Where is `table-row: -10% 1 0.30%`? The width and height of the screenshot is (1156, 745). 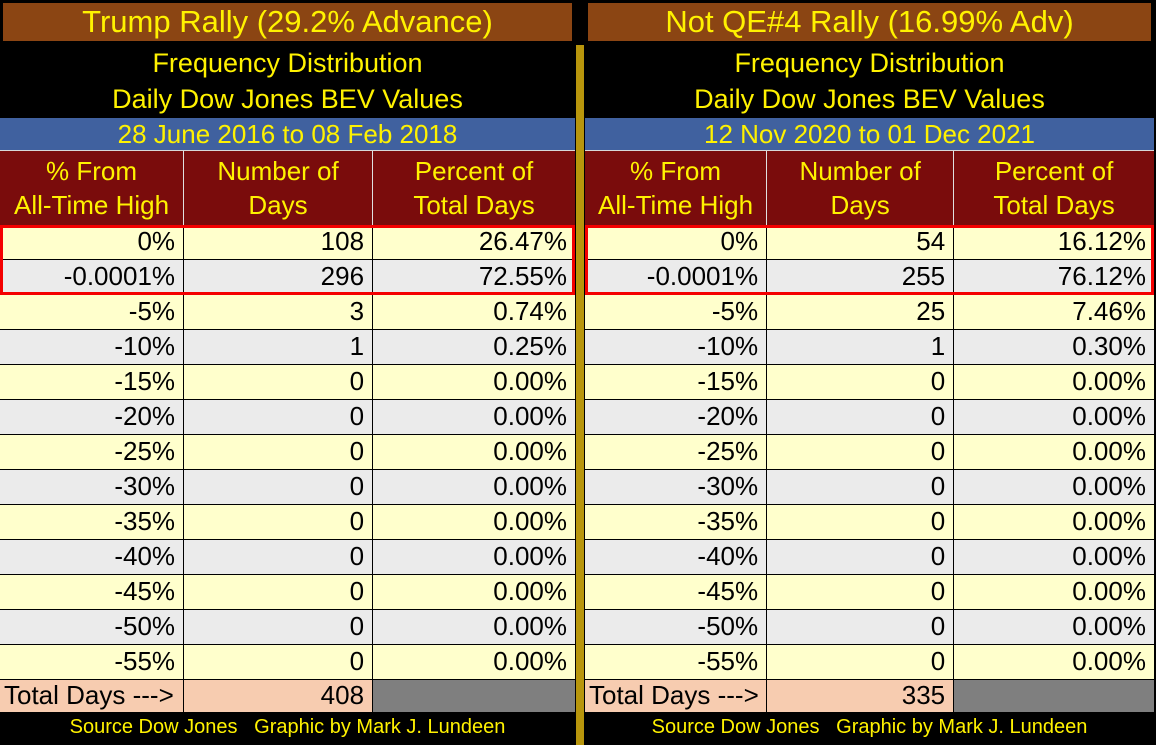
table-row: -10% 1 0.30% is located at coordinates (869, 347).